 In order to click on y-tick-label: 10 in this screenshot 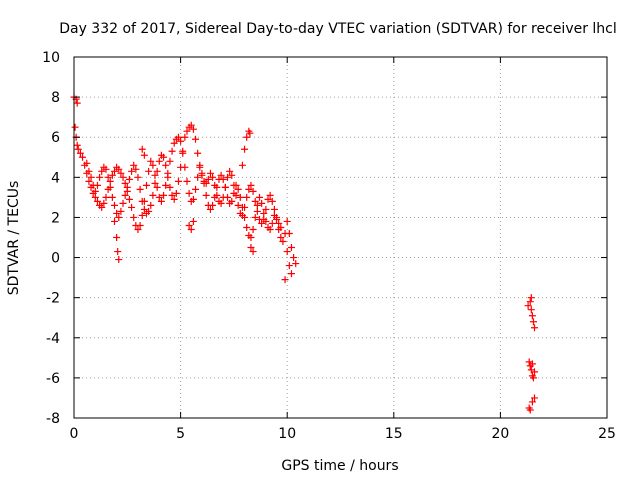, I will do `click(51, 58)`.